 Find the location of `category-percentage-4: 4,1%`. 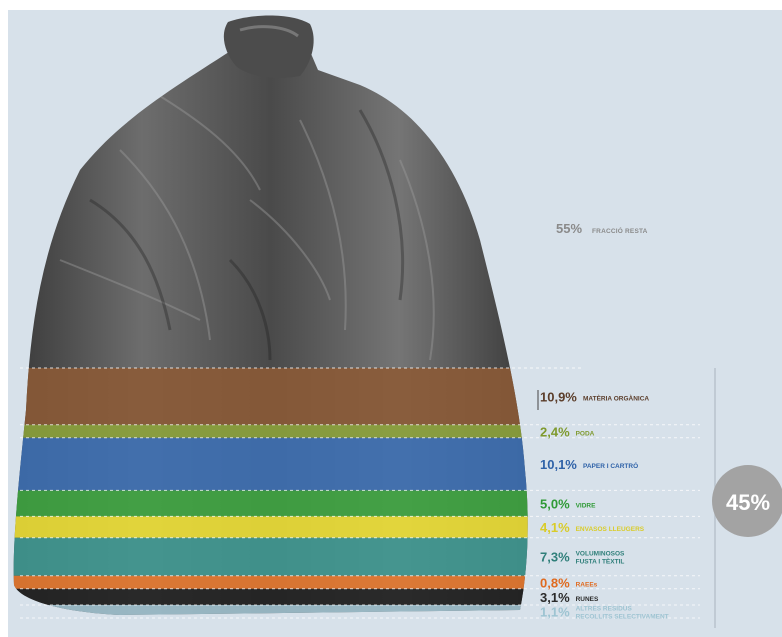

category-percentage-4: 4,1% is located at coordinates (555, 527).